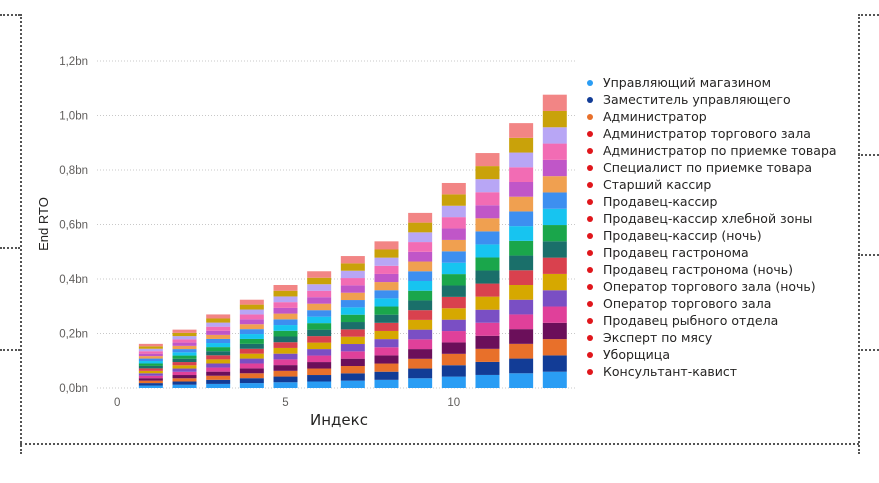 The width and height of the screenshot is (879, 483). I want to click on legend-item: Администратор по приемке товара, so click(728, 150).